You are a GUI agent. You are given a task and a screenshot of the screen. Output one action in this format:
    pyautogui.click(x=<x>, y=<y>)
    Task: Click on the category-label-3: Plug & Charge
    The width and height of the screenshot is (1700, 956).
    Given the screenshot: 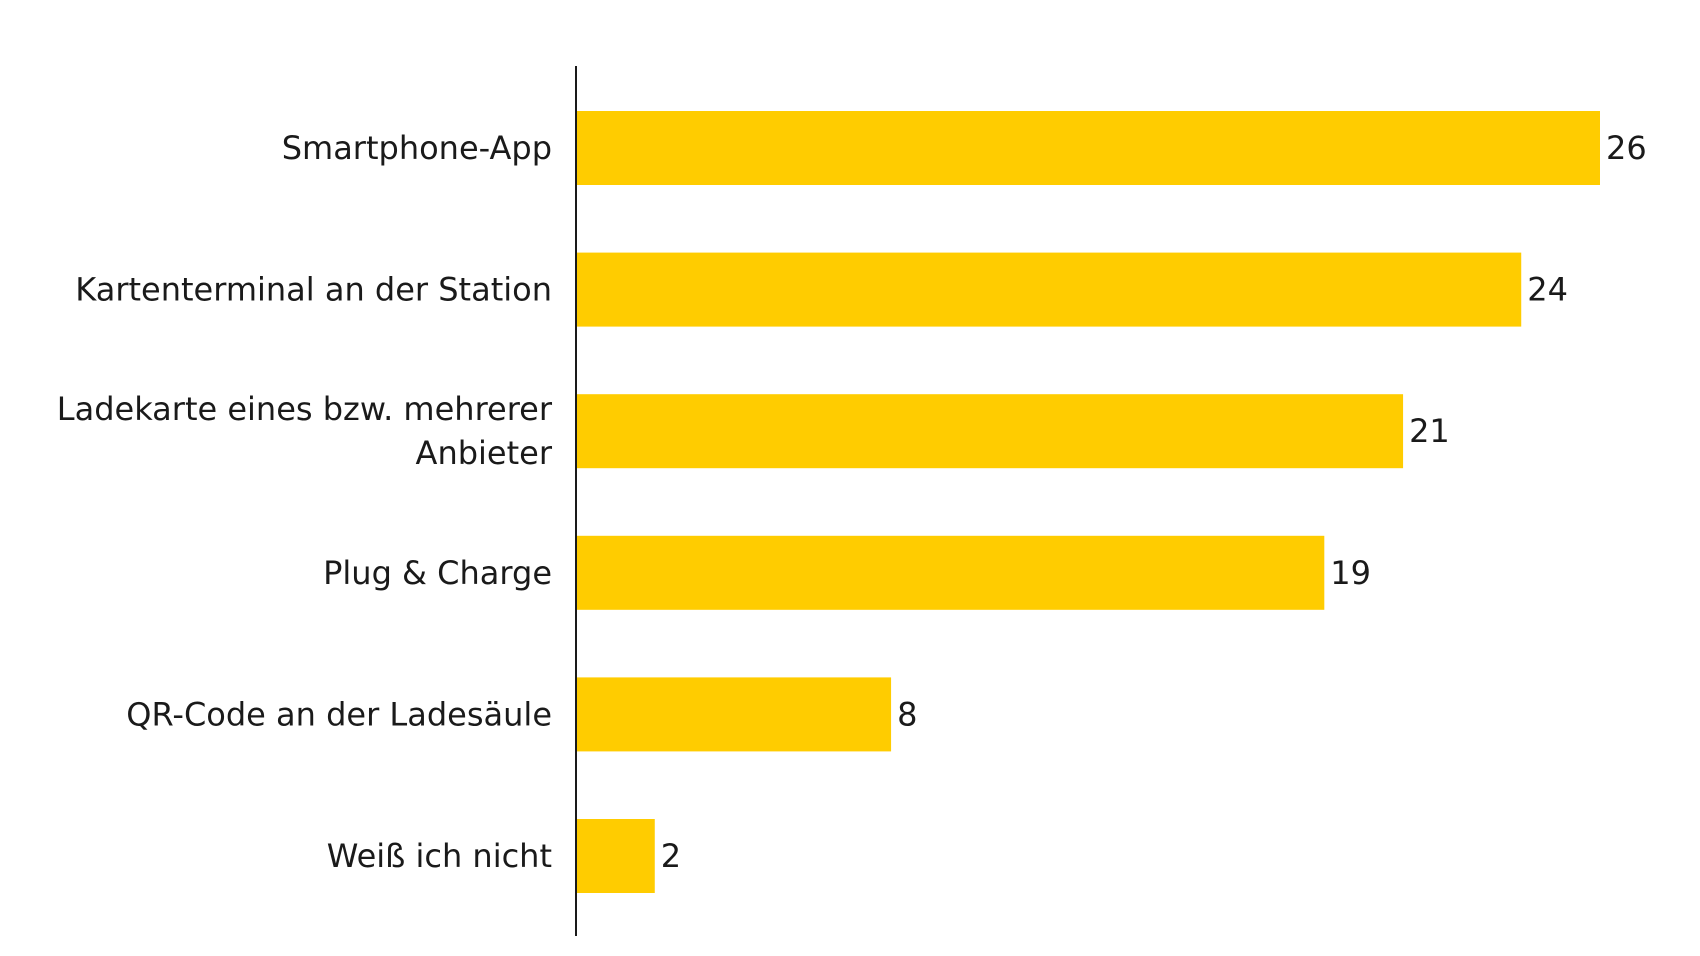 What is the action you would take?
    pyautogui.click(x=437, y=573)
    